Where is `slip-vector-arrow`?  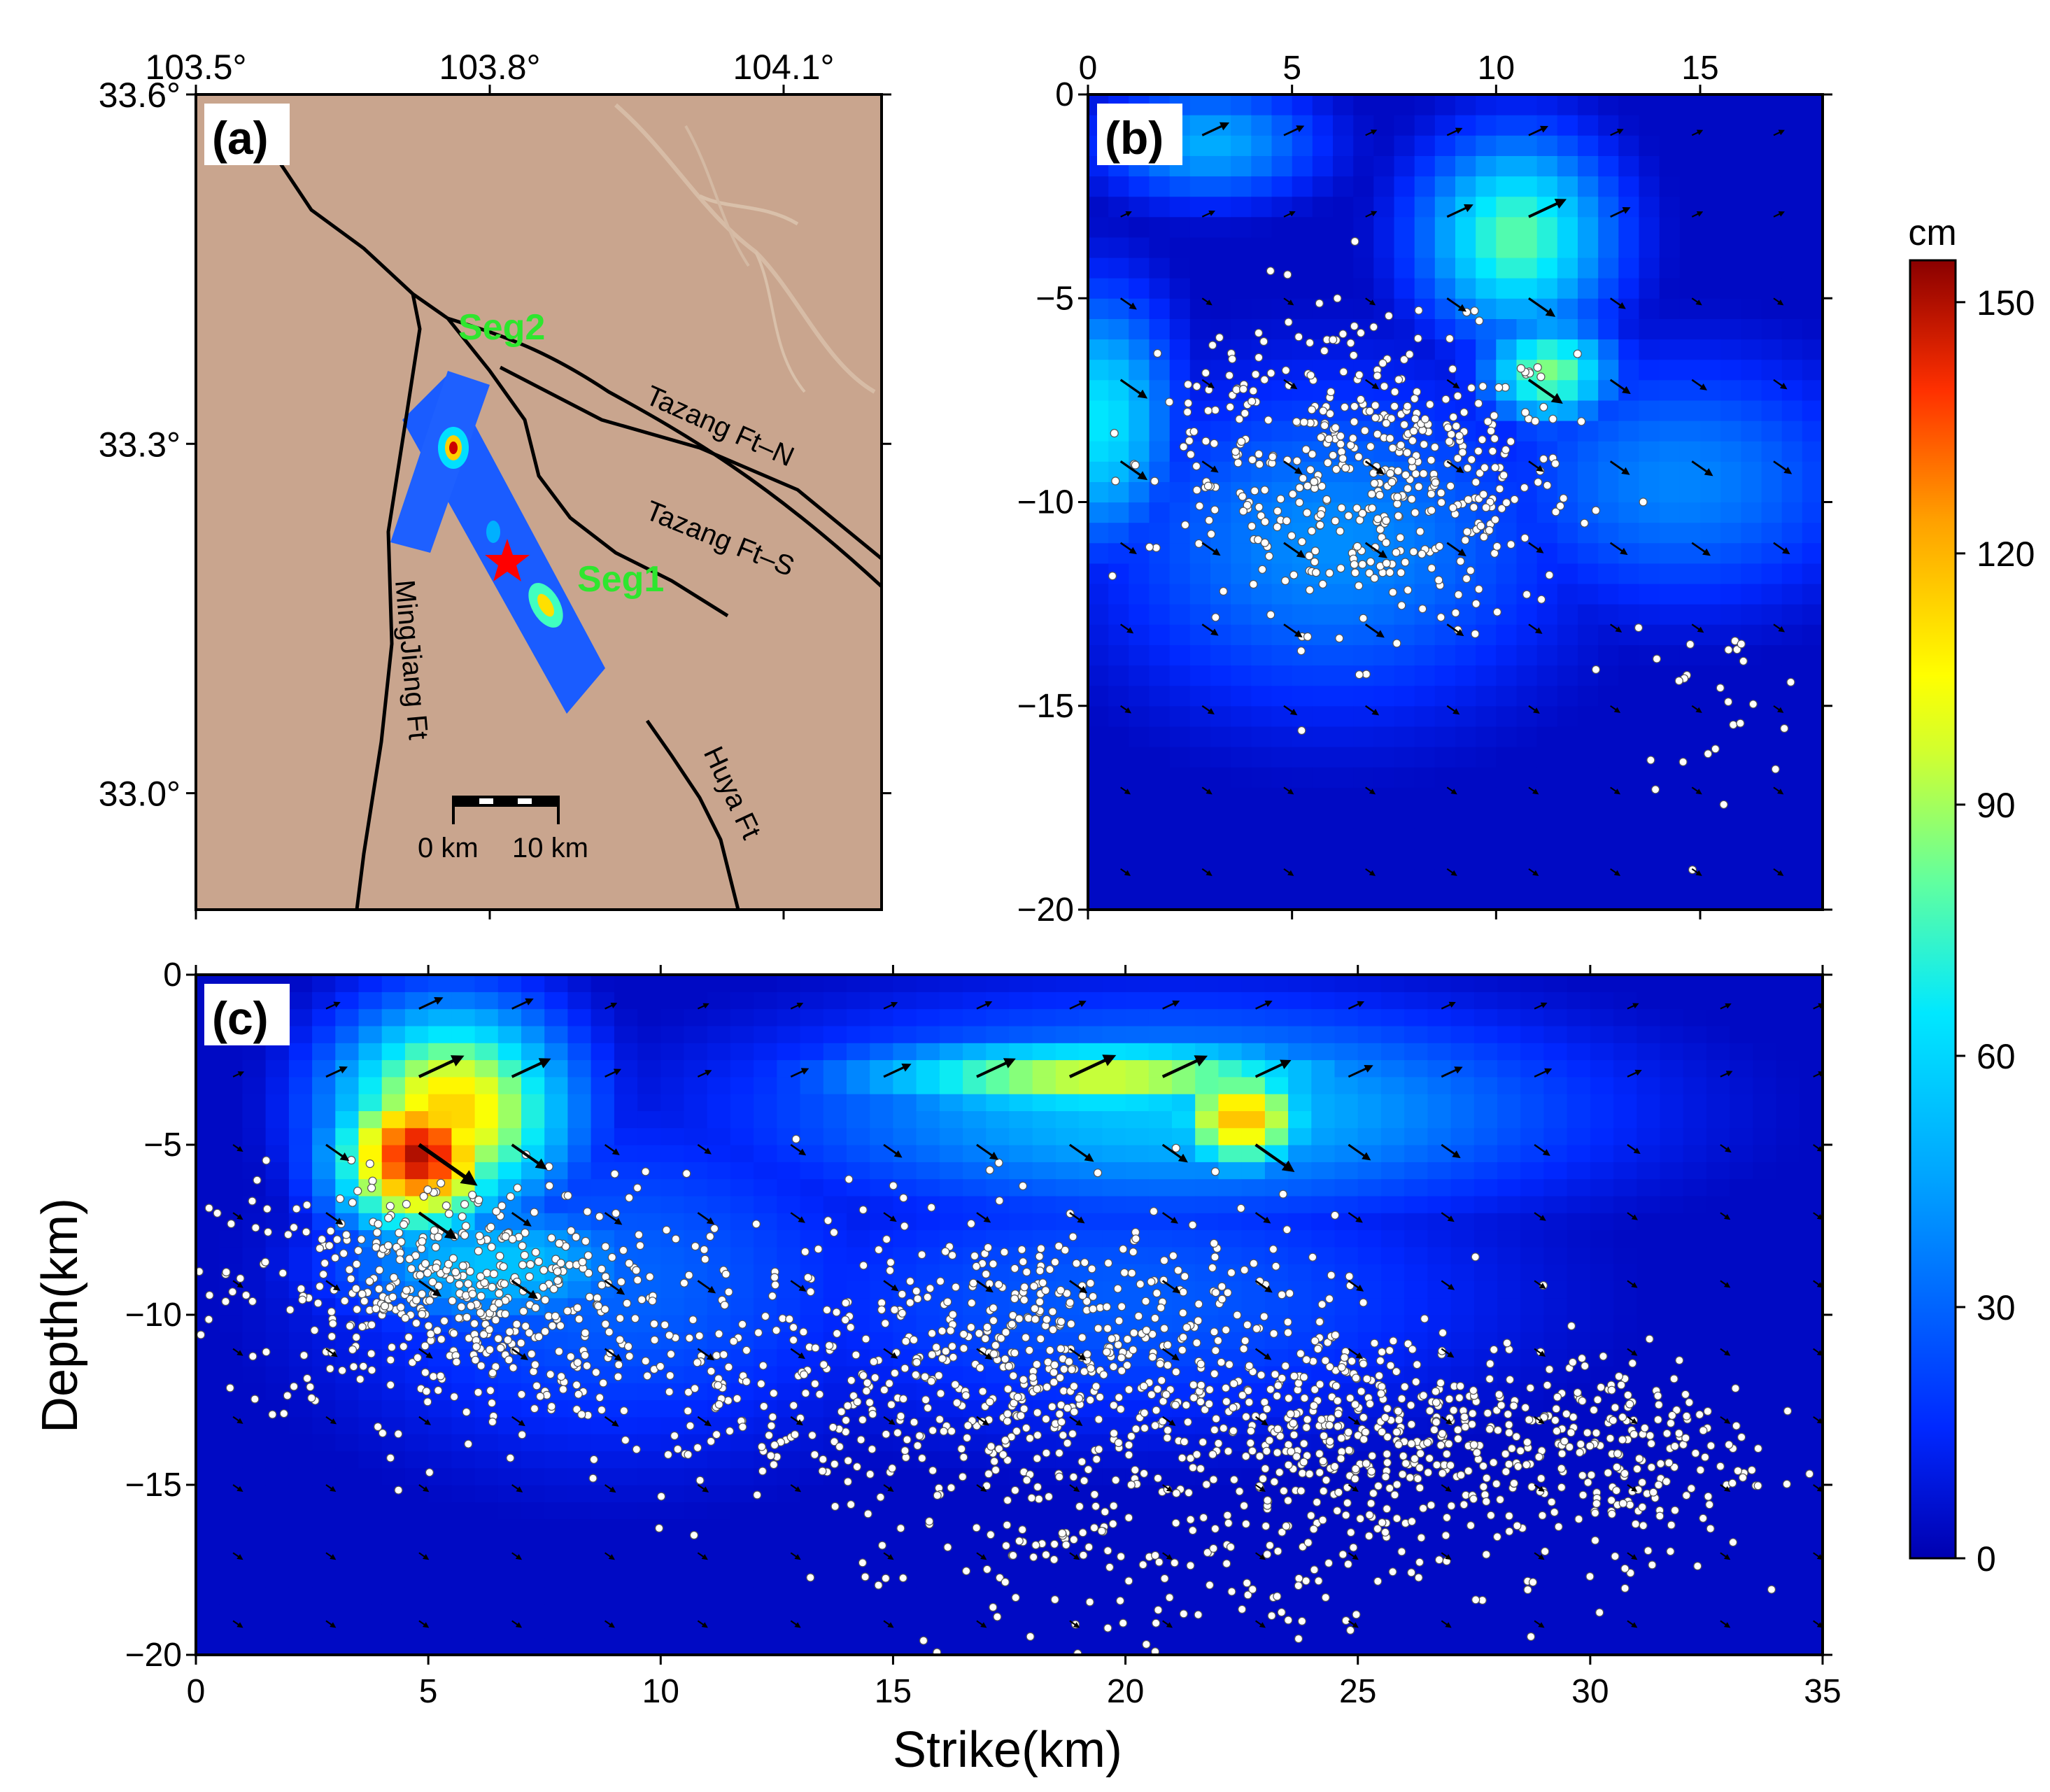 slip-vector-arrow is located at coordinates (1697, 214).